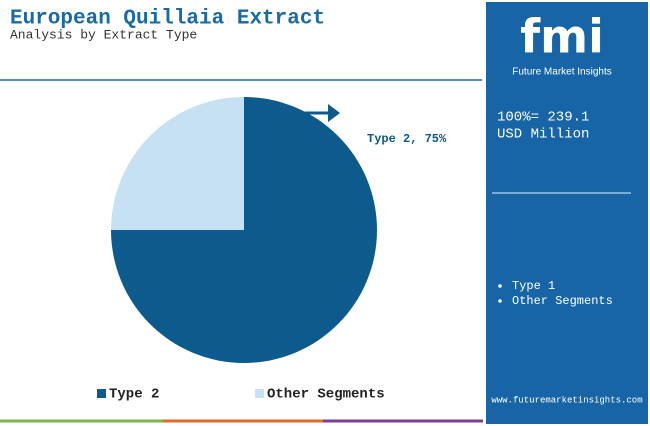 This screenshot has width=650, height=426. What do you see at coordinates (543, 118) in the screenshot?
I see `total-label: 100%= 239.1` at bounding box center [543, 118].